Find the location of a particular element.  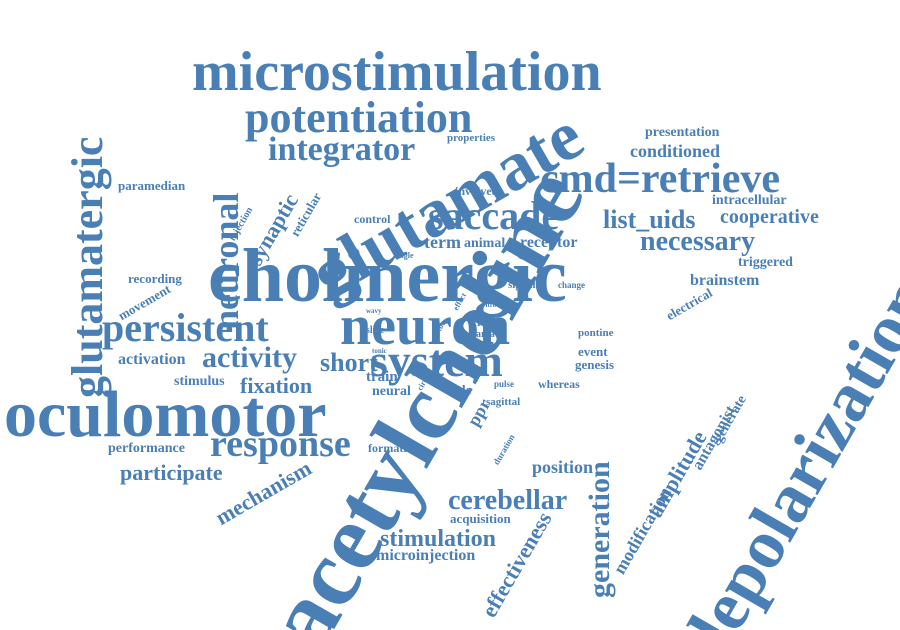

word-presentation: presentation is located at coordinates (682, 132).